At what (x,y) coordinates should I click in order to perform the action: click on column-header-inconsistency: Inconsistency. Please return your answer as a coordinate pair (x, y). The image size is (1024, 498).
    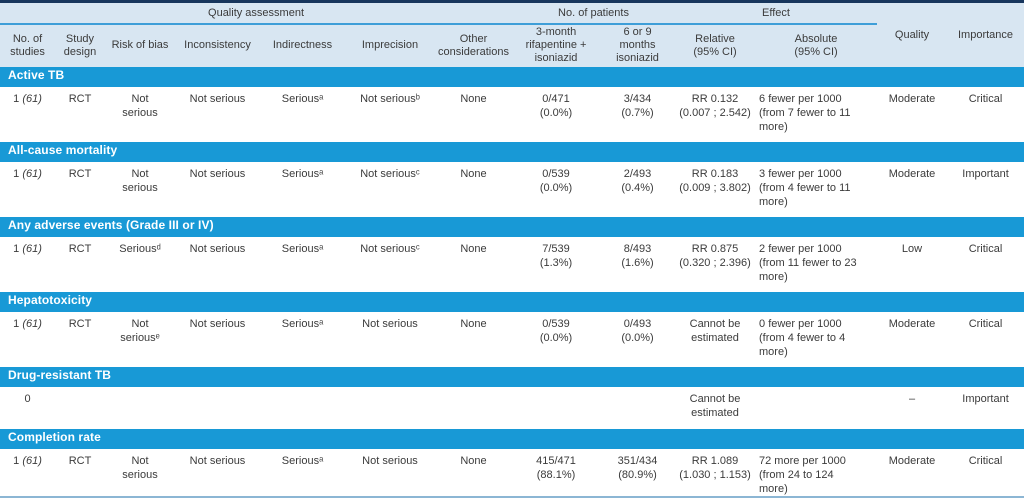
    Looking at the image, I should click on (217, 45).